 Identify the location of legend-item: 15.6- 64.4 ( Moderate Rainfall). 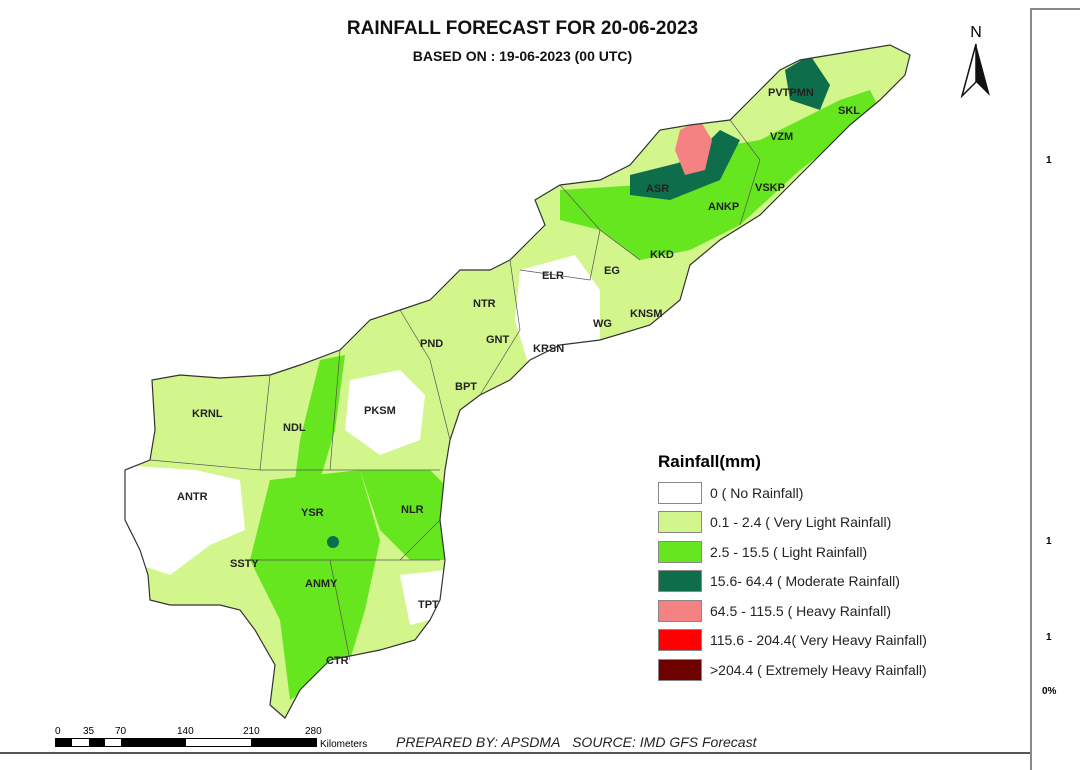
(792, 582).